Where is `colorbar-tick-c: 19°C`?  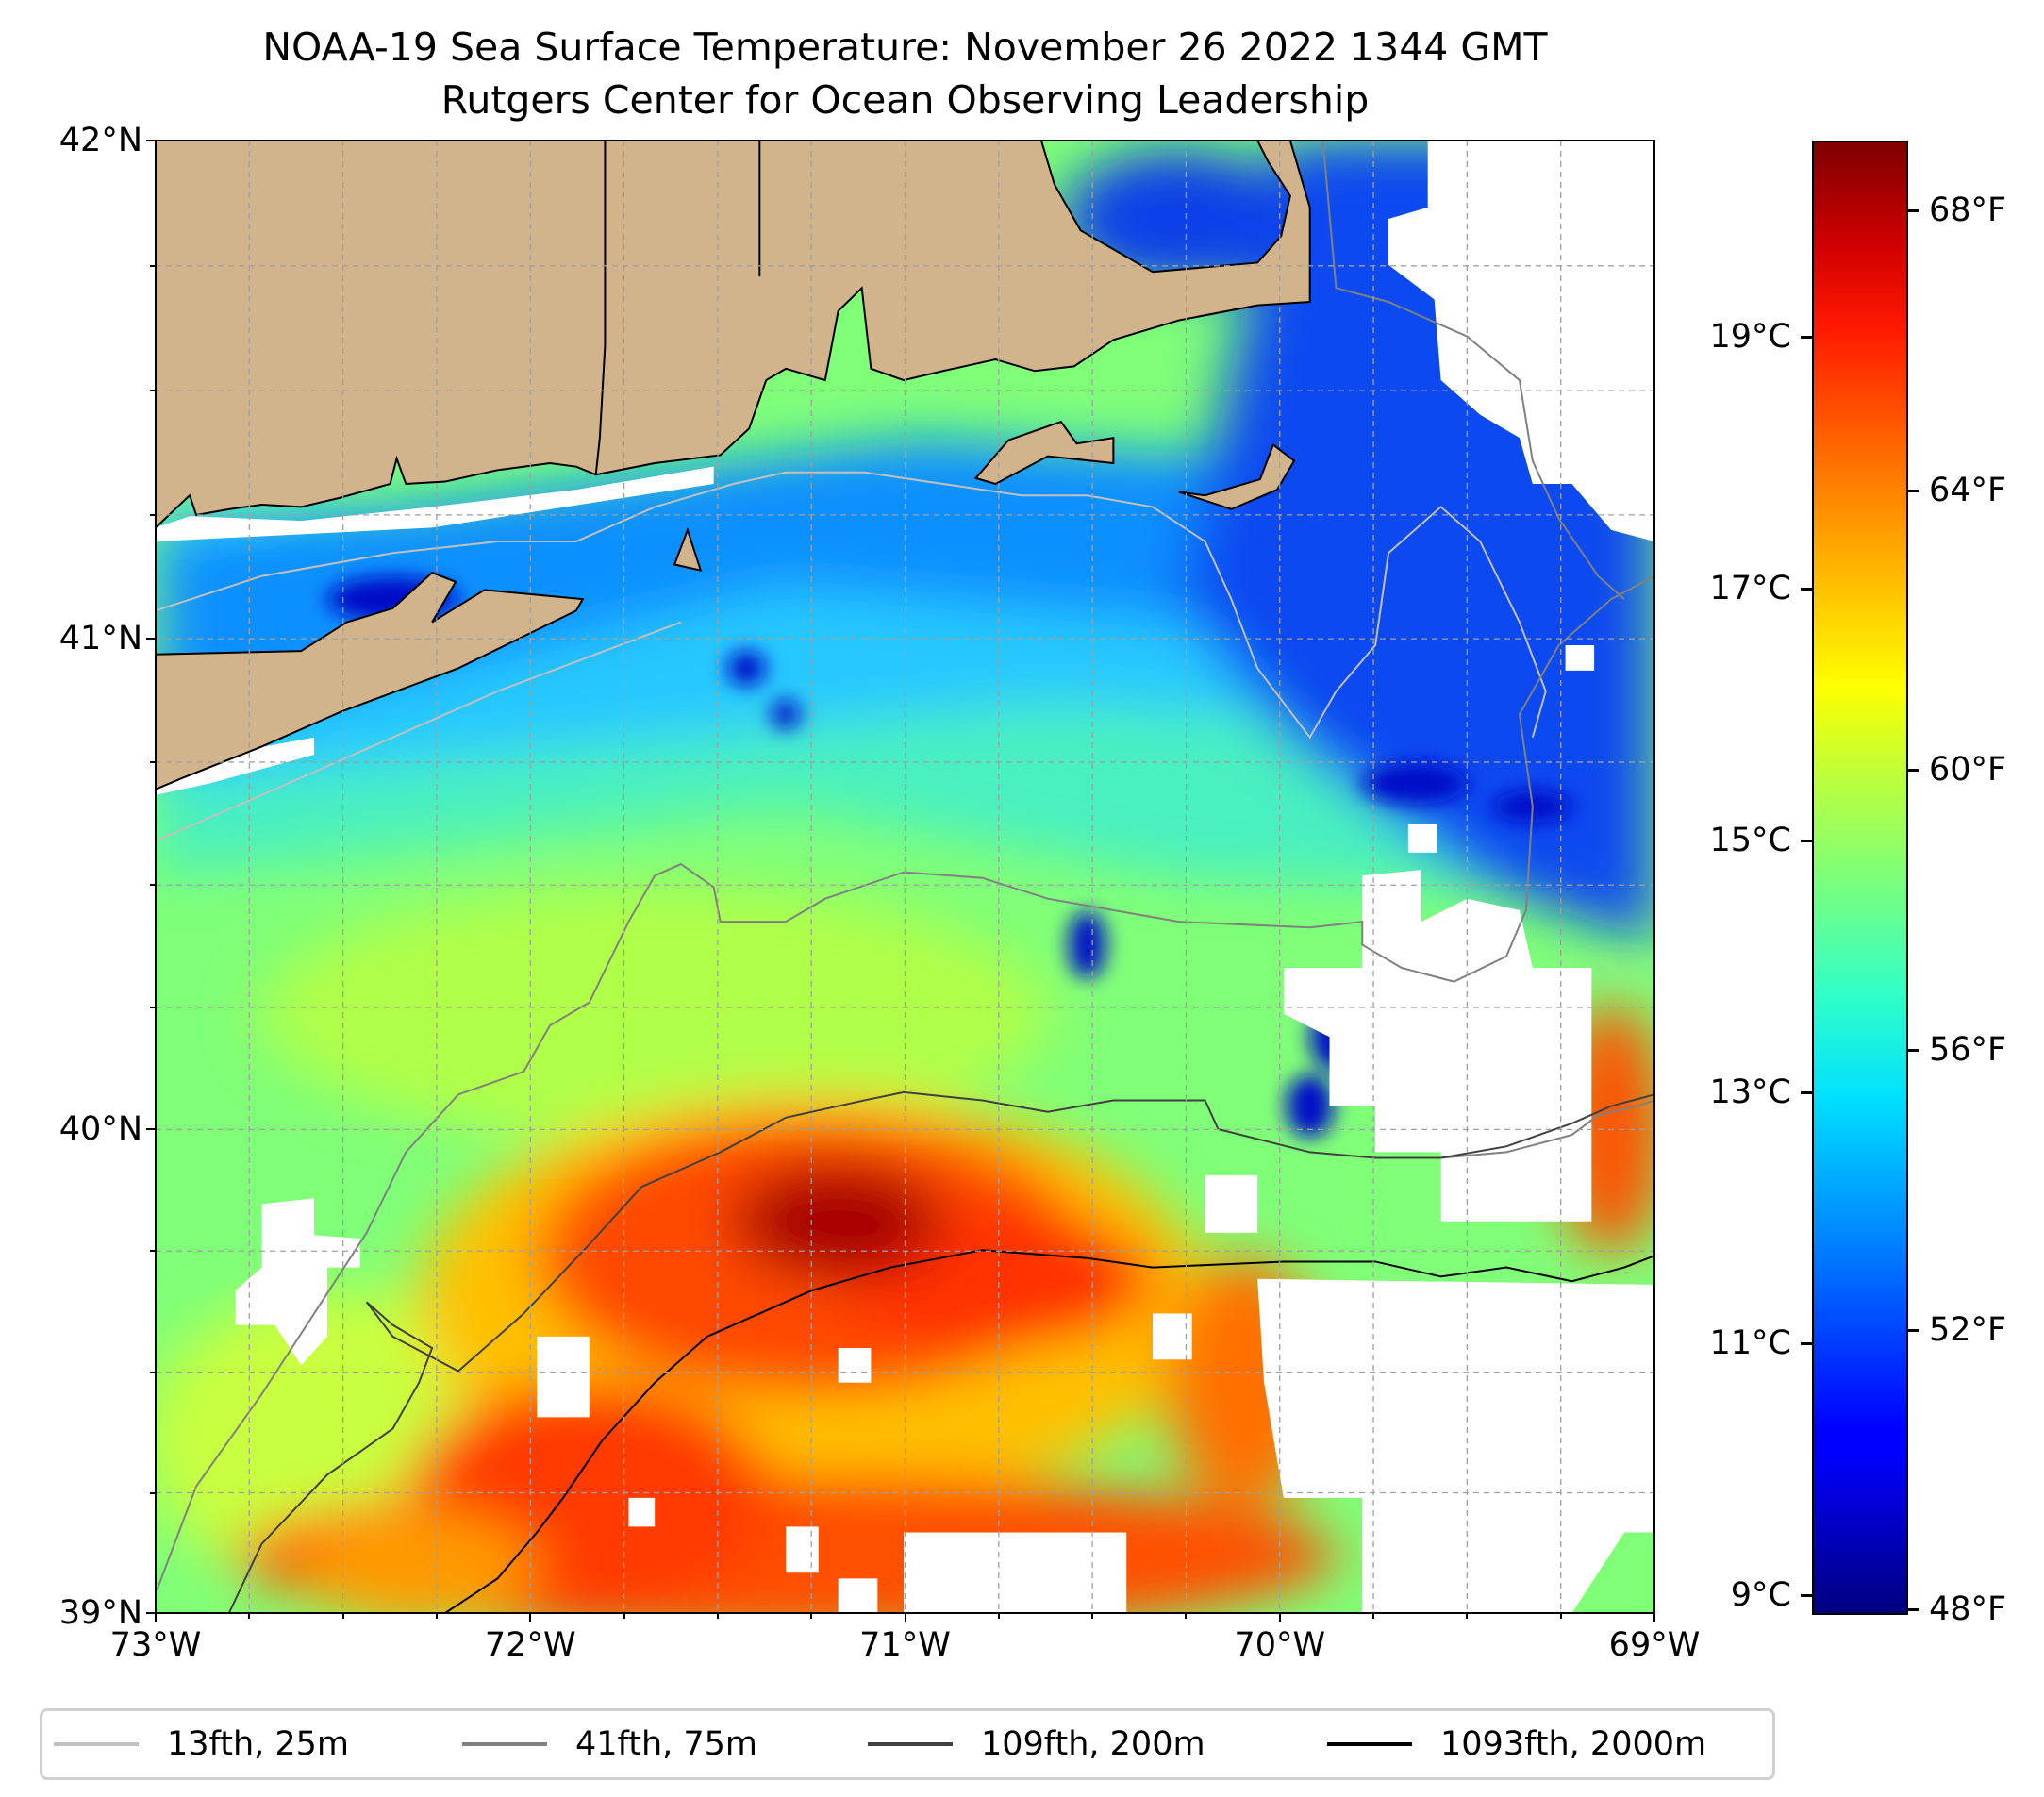
colorbar-tick-c: 19°C is located at coordinates (1750, 336).